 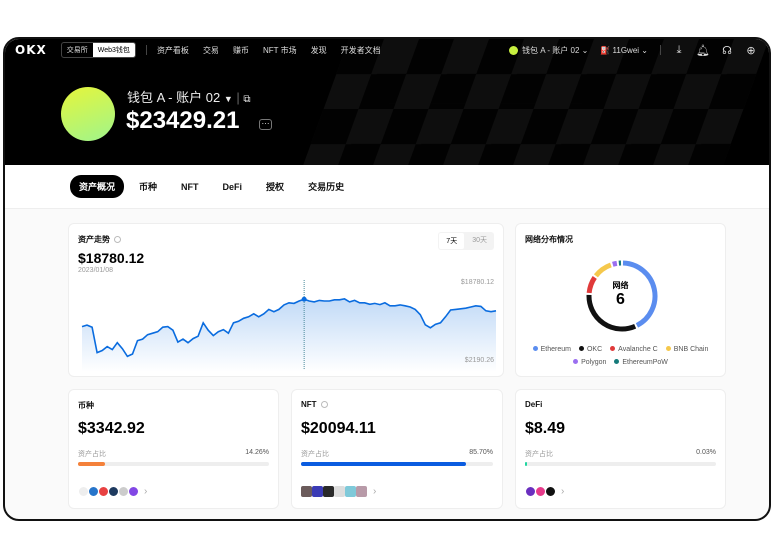 I want to click on account-label: 钱包 A - 账户 02, so click(x=551, y=50).